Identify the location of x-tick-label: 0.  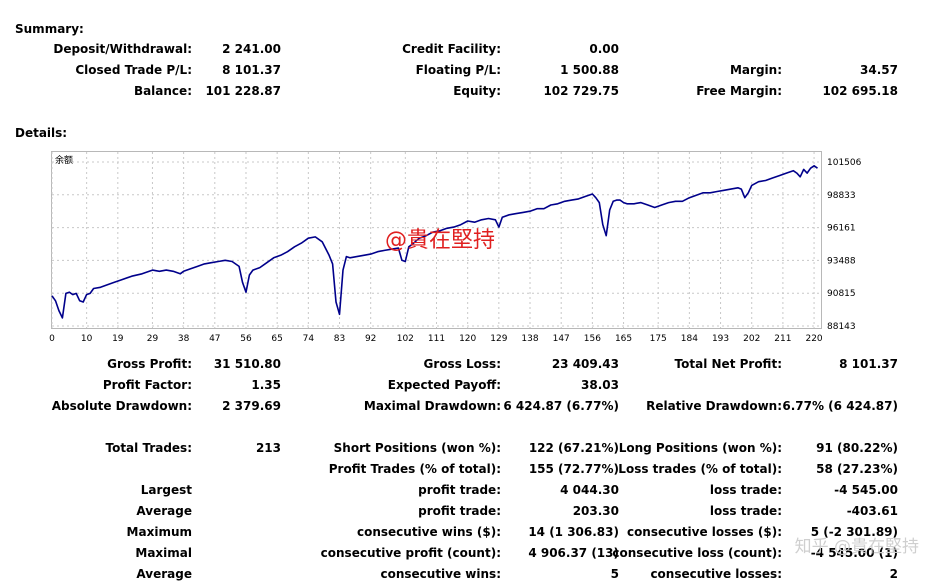
(52, 339).